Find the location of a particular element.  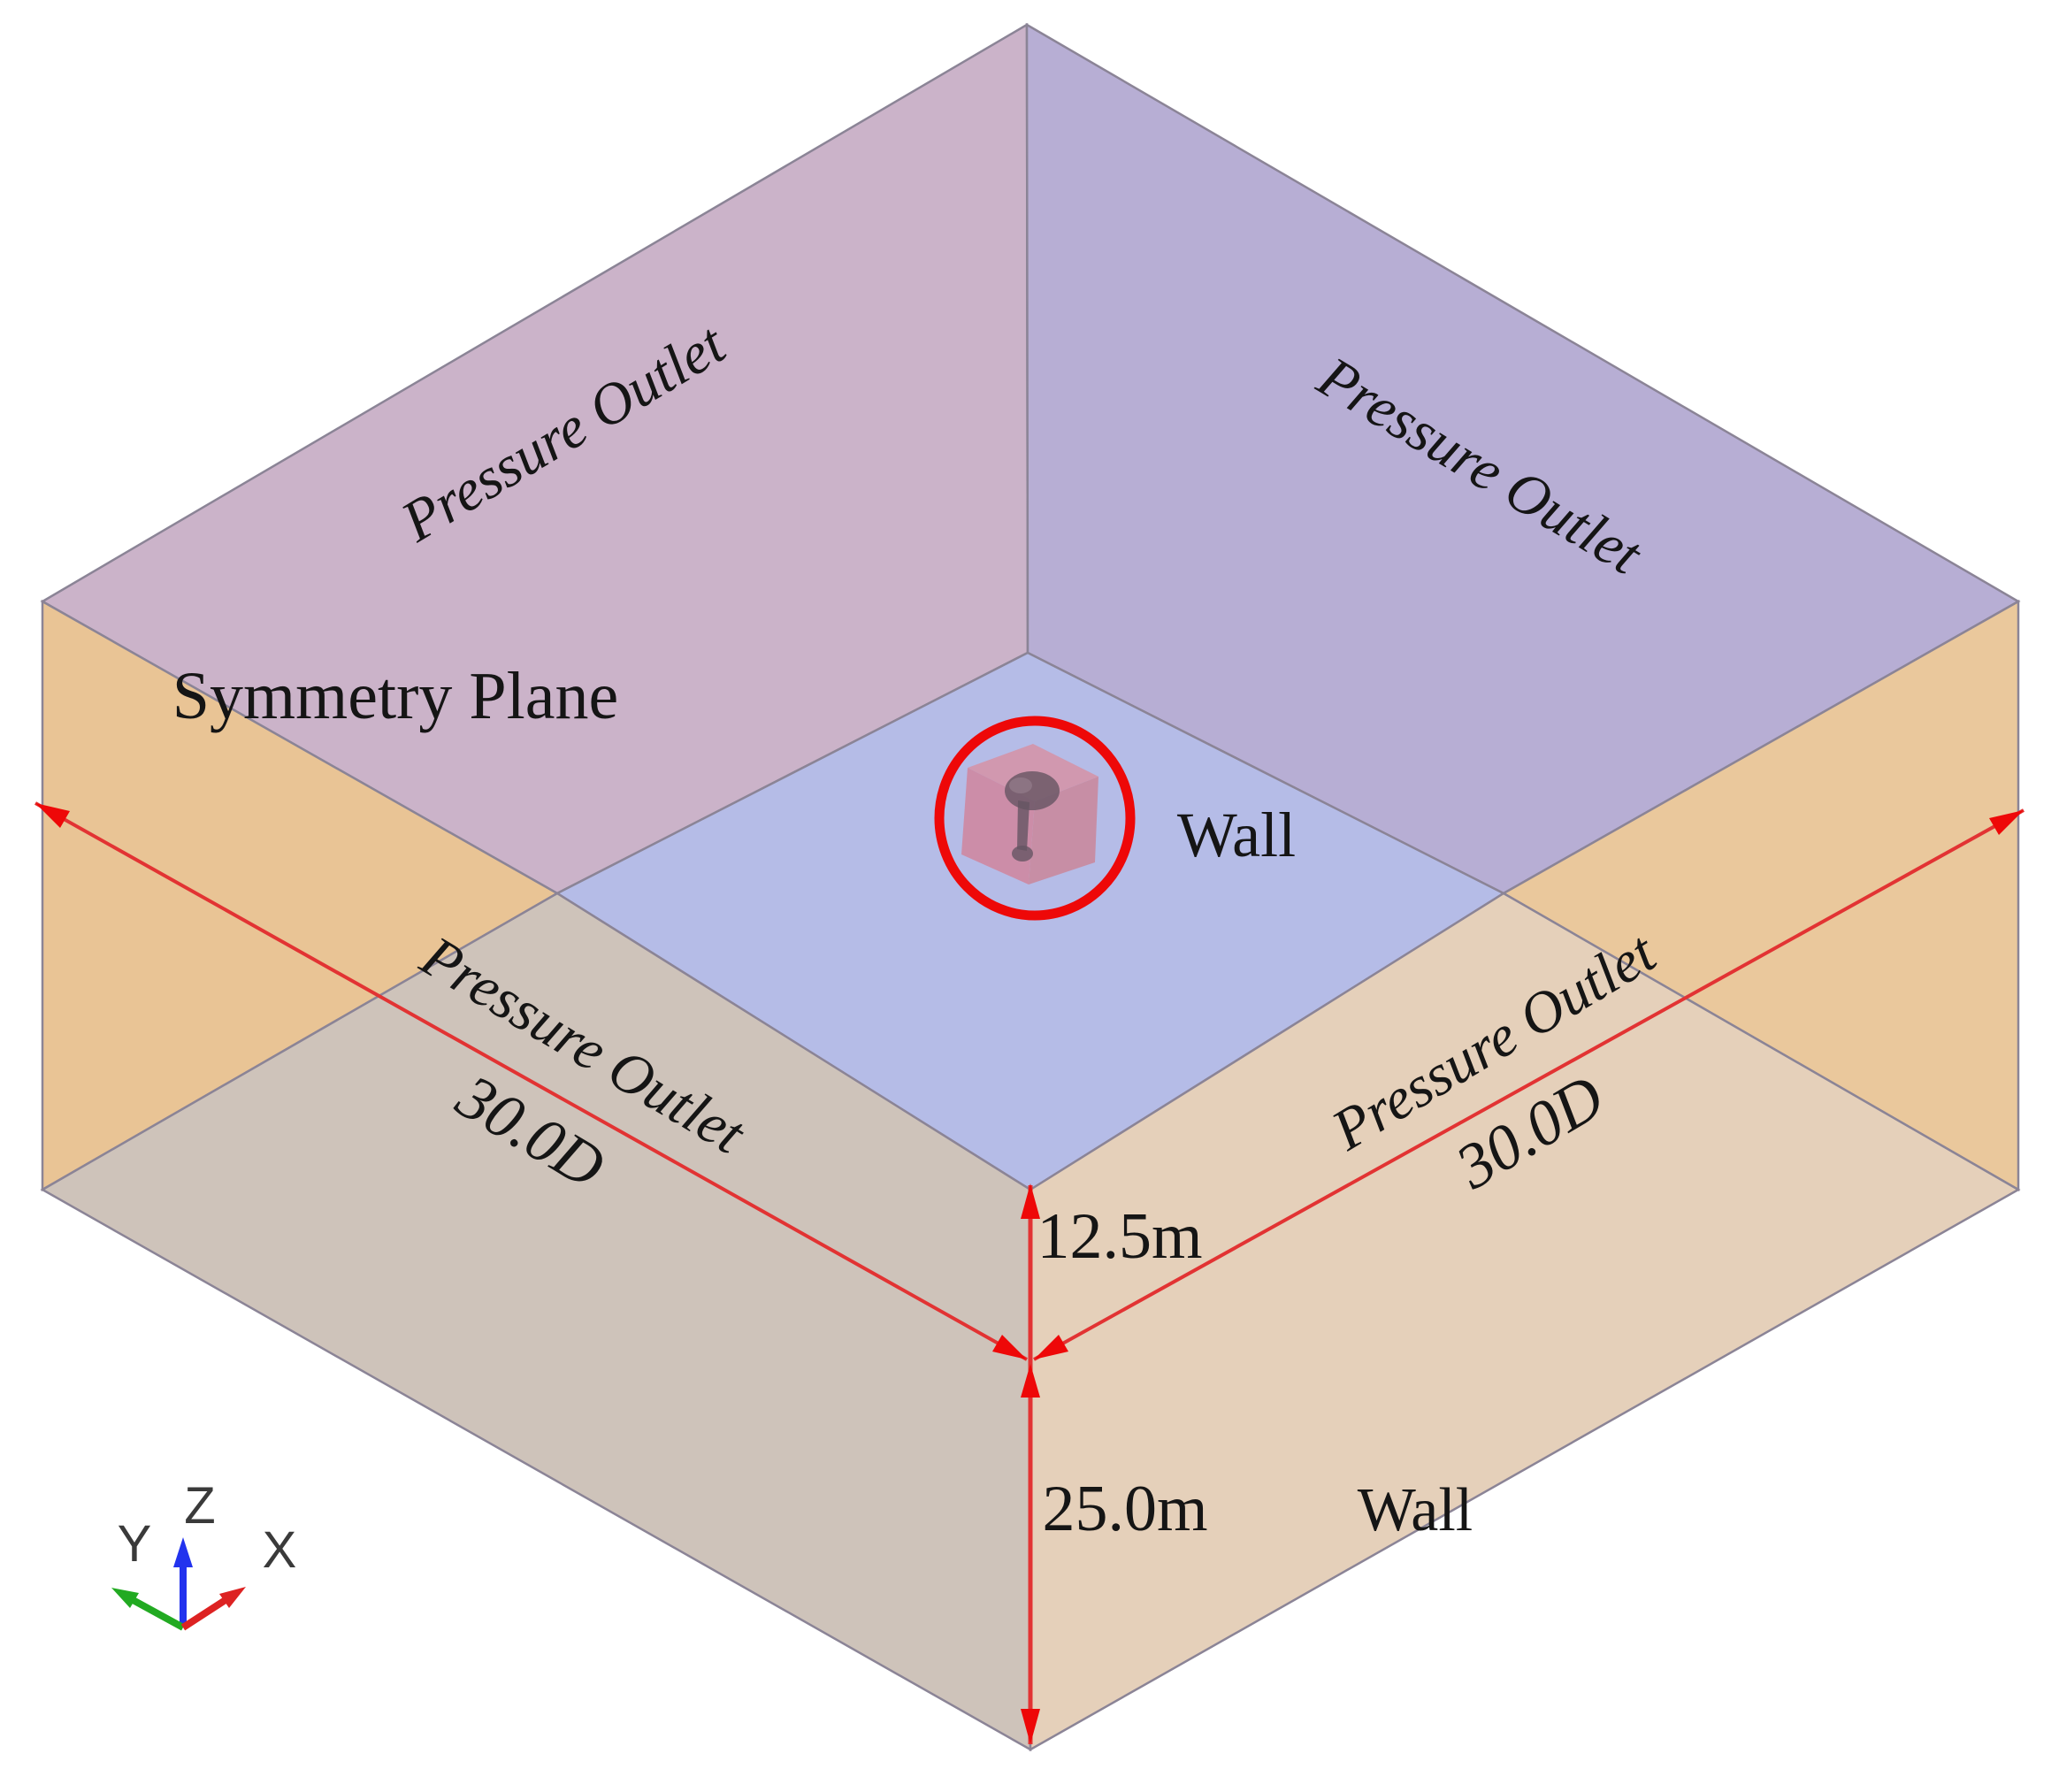

label-dim-height-upper: 12.5m is located at coordinates (1120, 1236).